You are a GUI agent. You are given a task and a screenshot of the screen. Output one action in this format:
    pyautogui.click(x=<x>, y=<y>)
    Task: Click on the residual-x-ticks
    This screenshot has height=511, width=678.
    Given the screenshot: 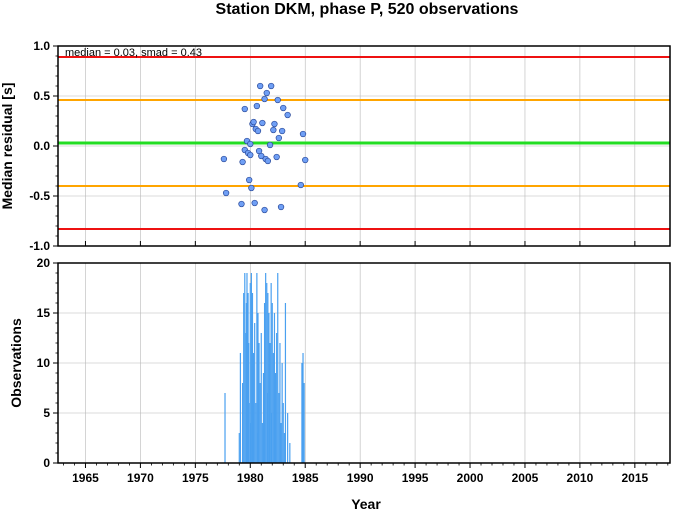 What is the action you would take?
    pyautogui.click(x=360, y=243)
    